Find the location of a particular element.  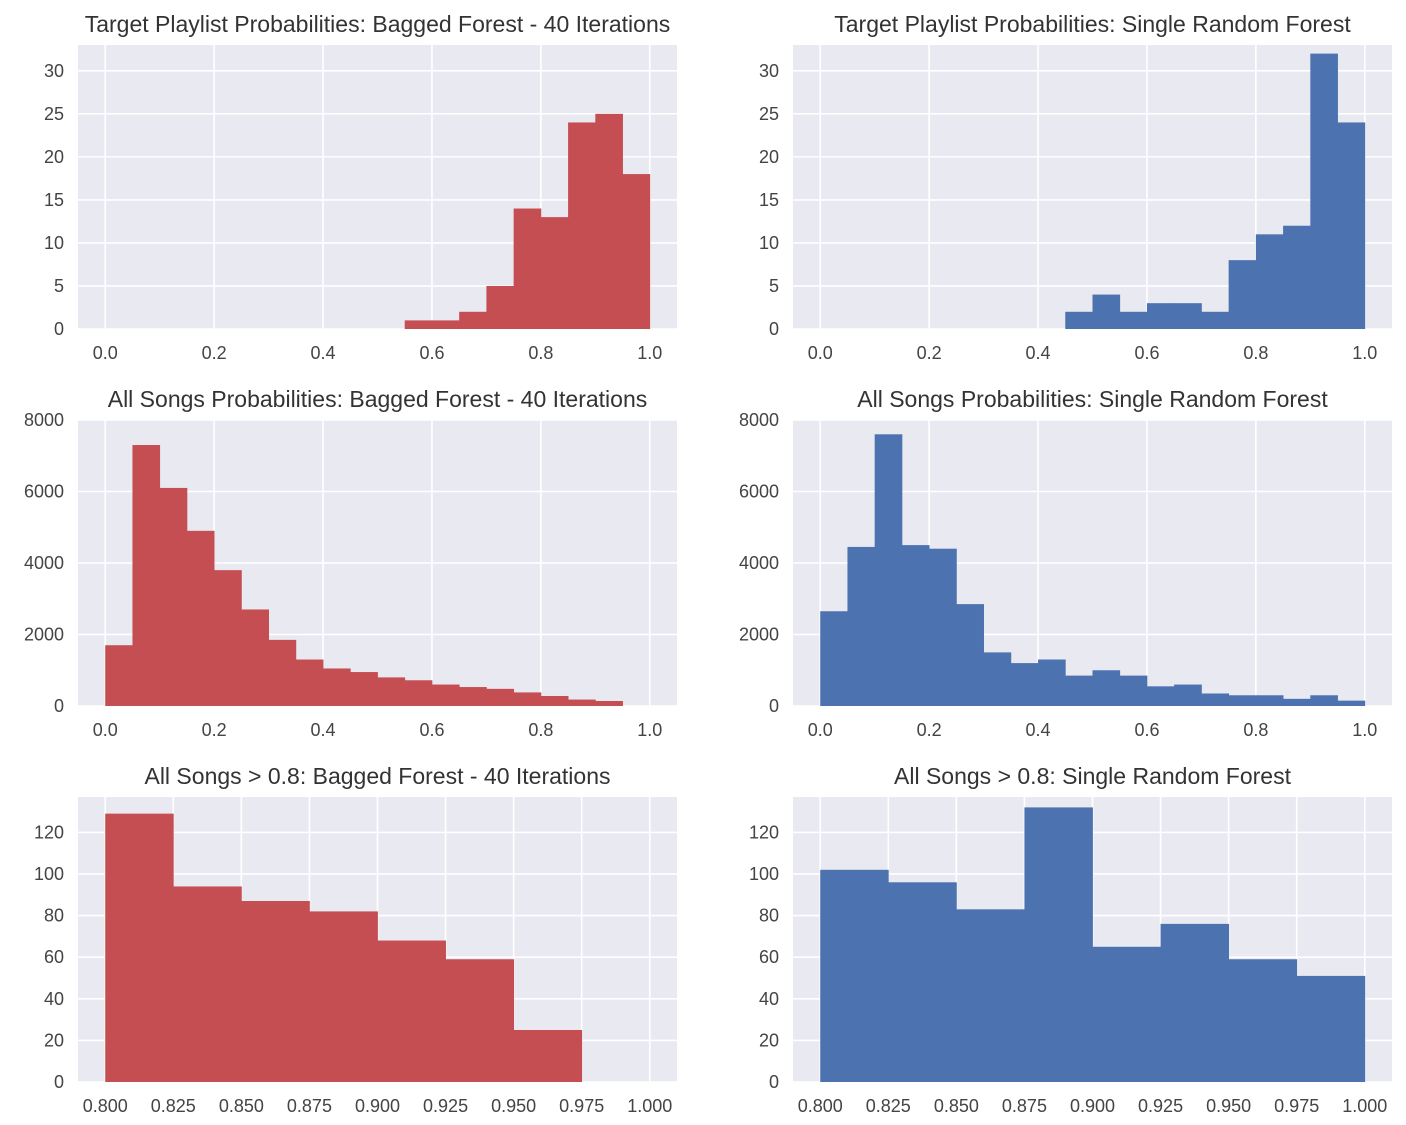

y-tick-label: 25 is located at coordinates (54, 114).